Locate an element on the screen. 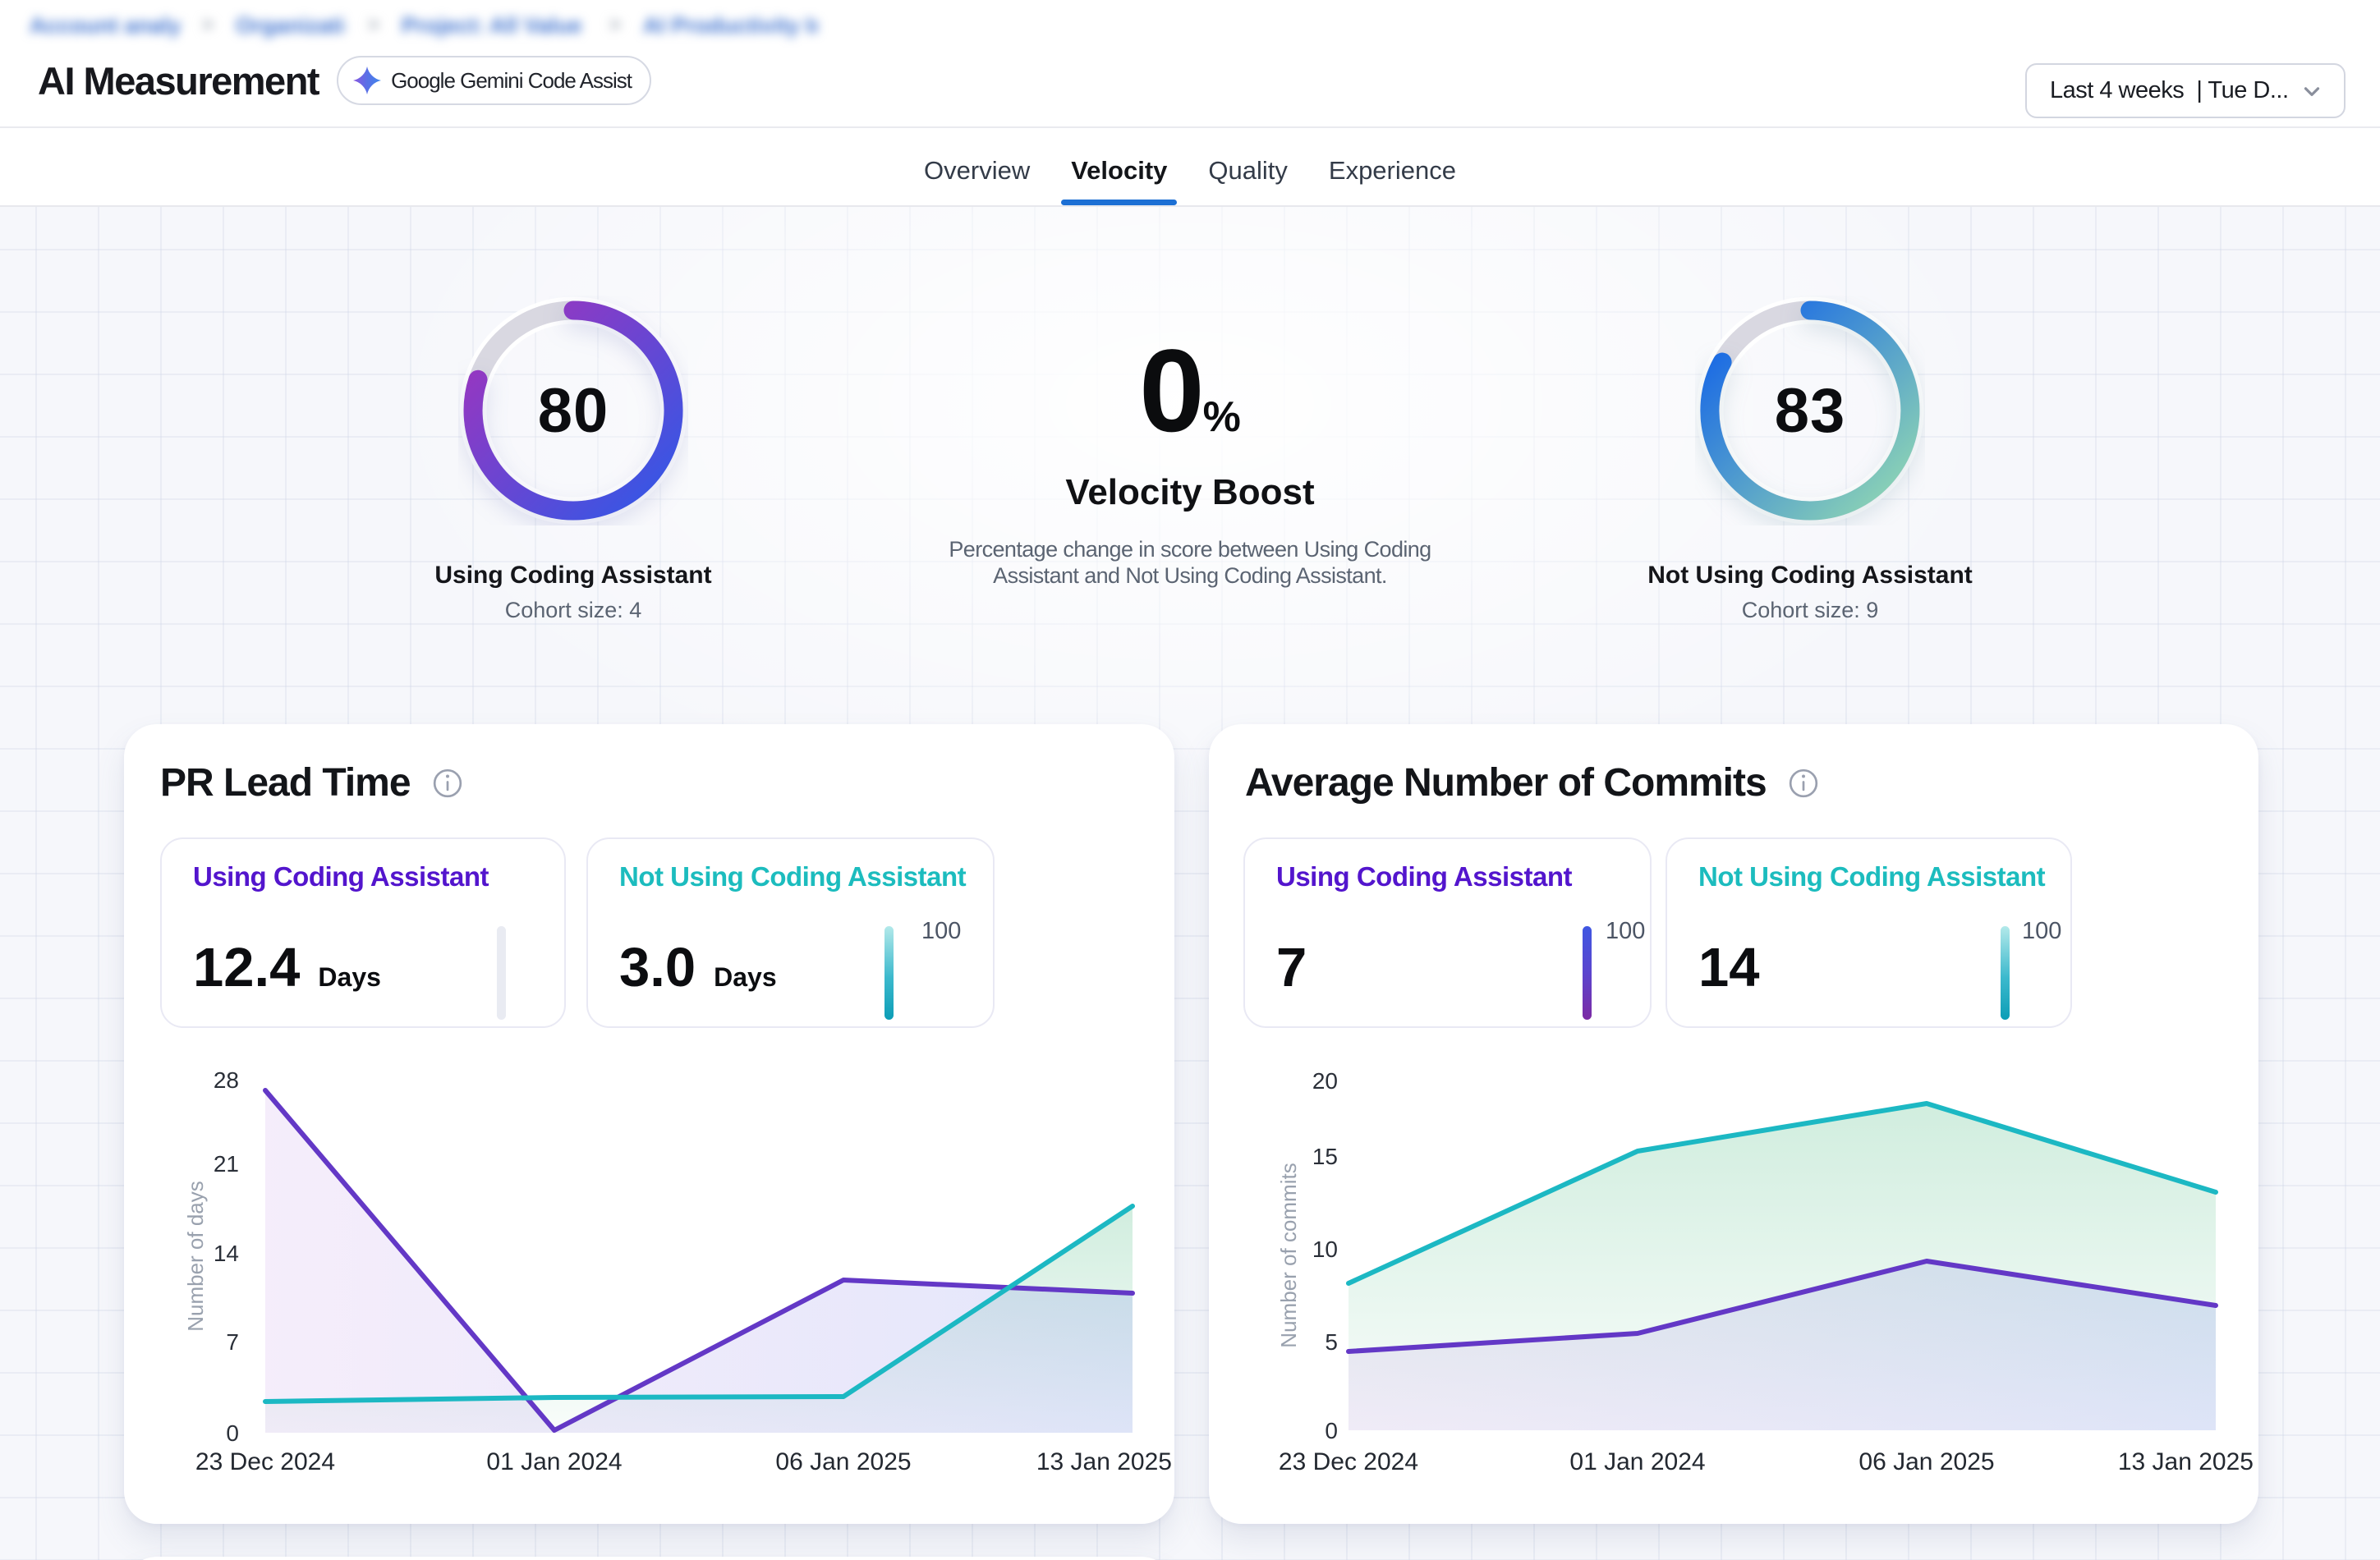 The width and height of the screenshot is (2380, 1560). svg-text: 5 is located at coordinates (1331, 1342).